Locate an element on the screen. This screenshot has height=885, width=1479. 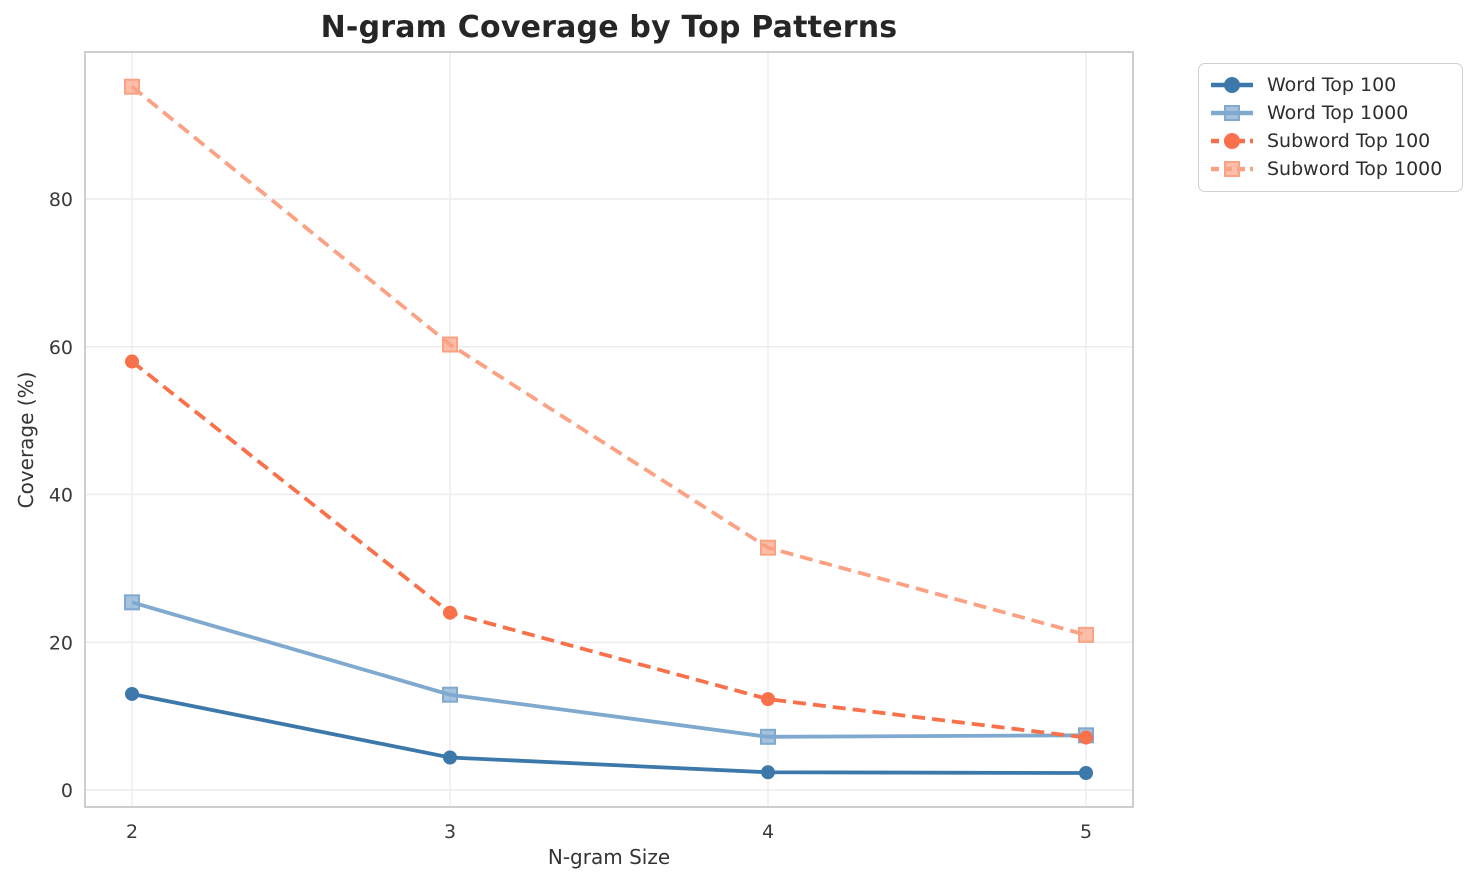
x-tick-label: 5 is located at coordinates (1086, 832).